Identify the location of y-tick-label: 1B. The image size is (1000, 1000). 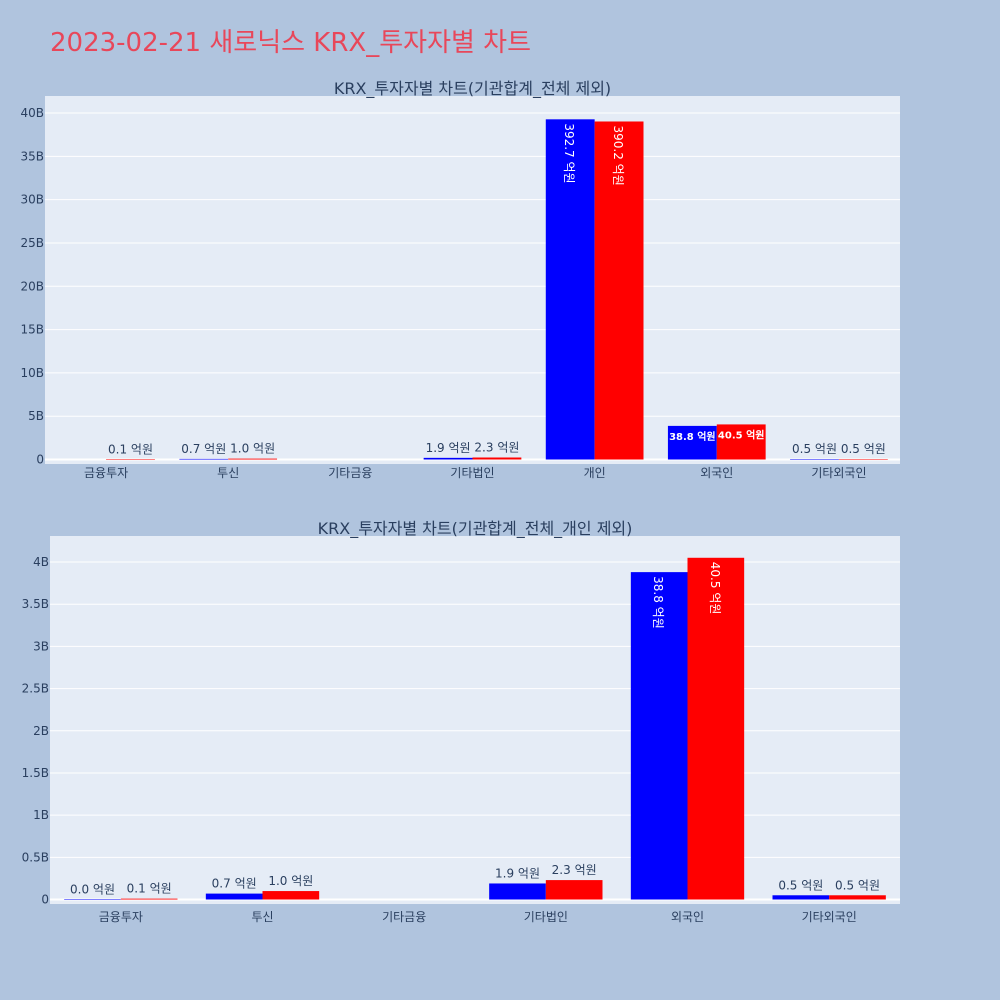
(41, 815).